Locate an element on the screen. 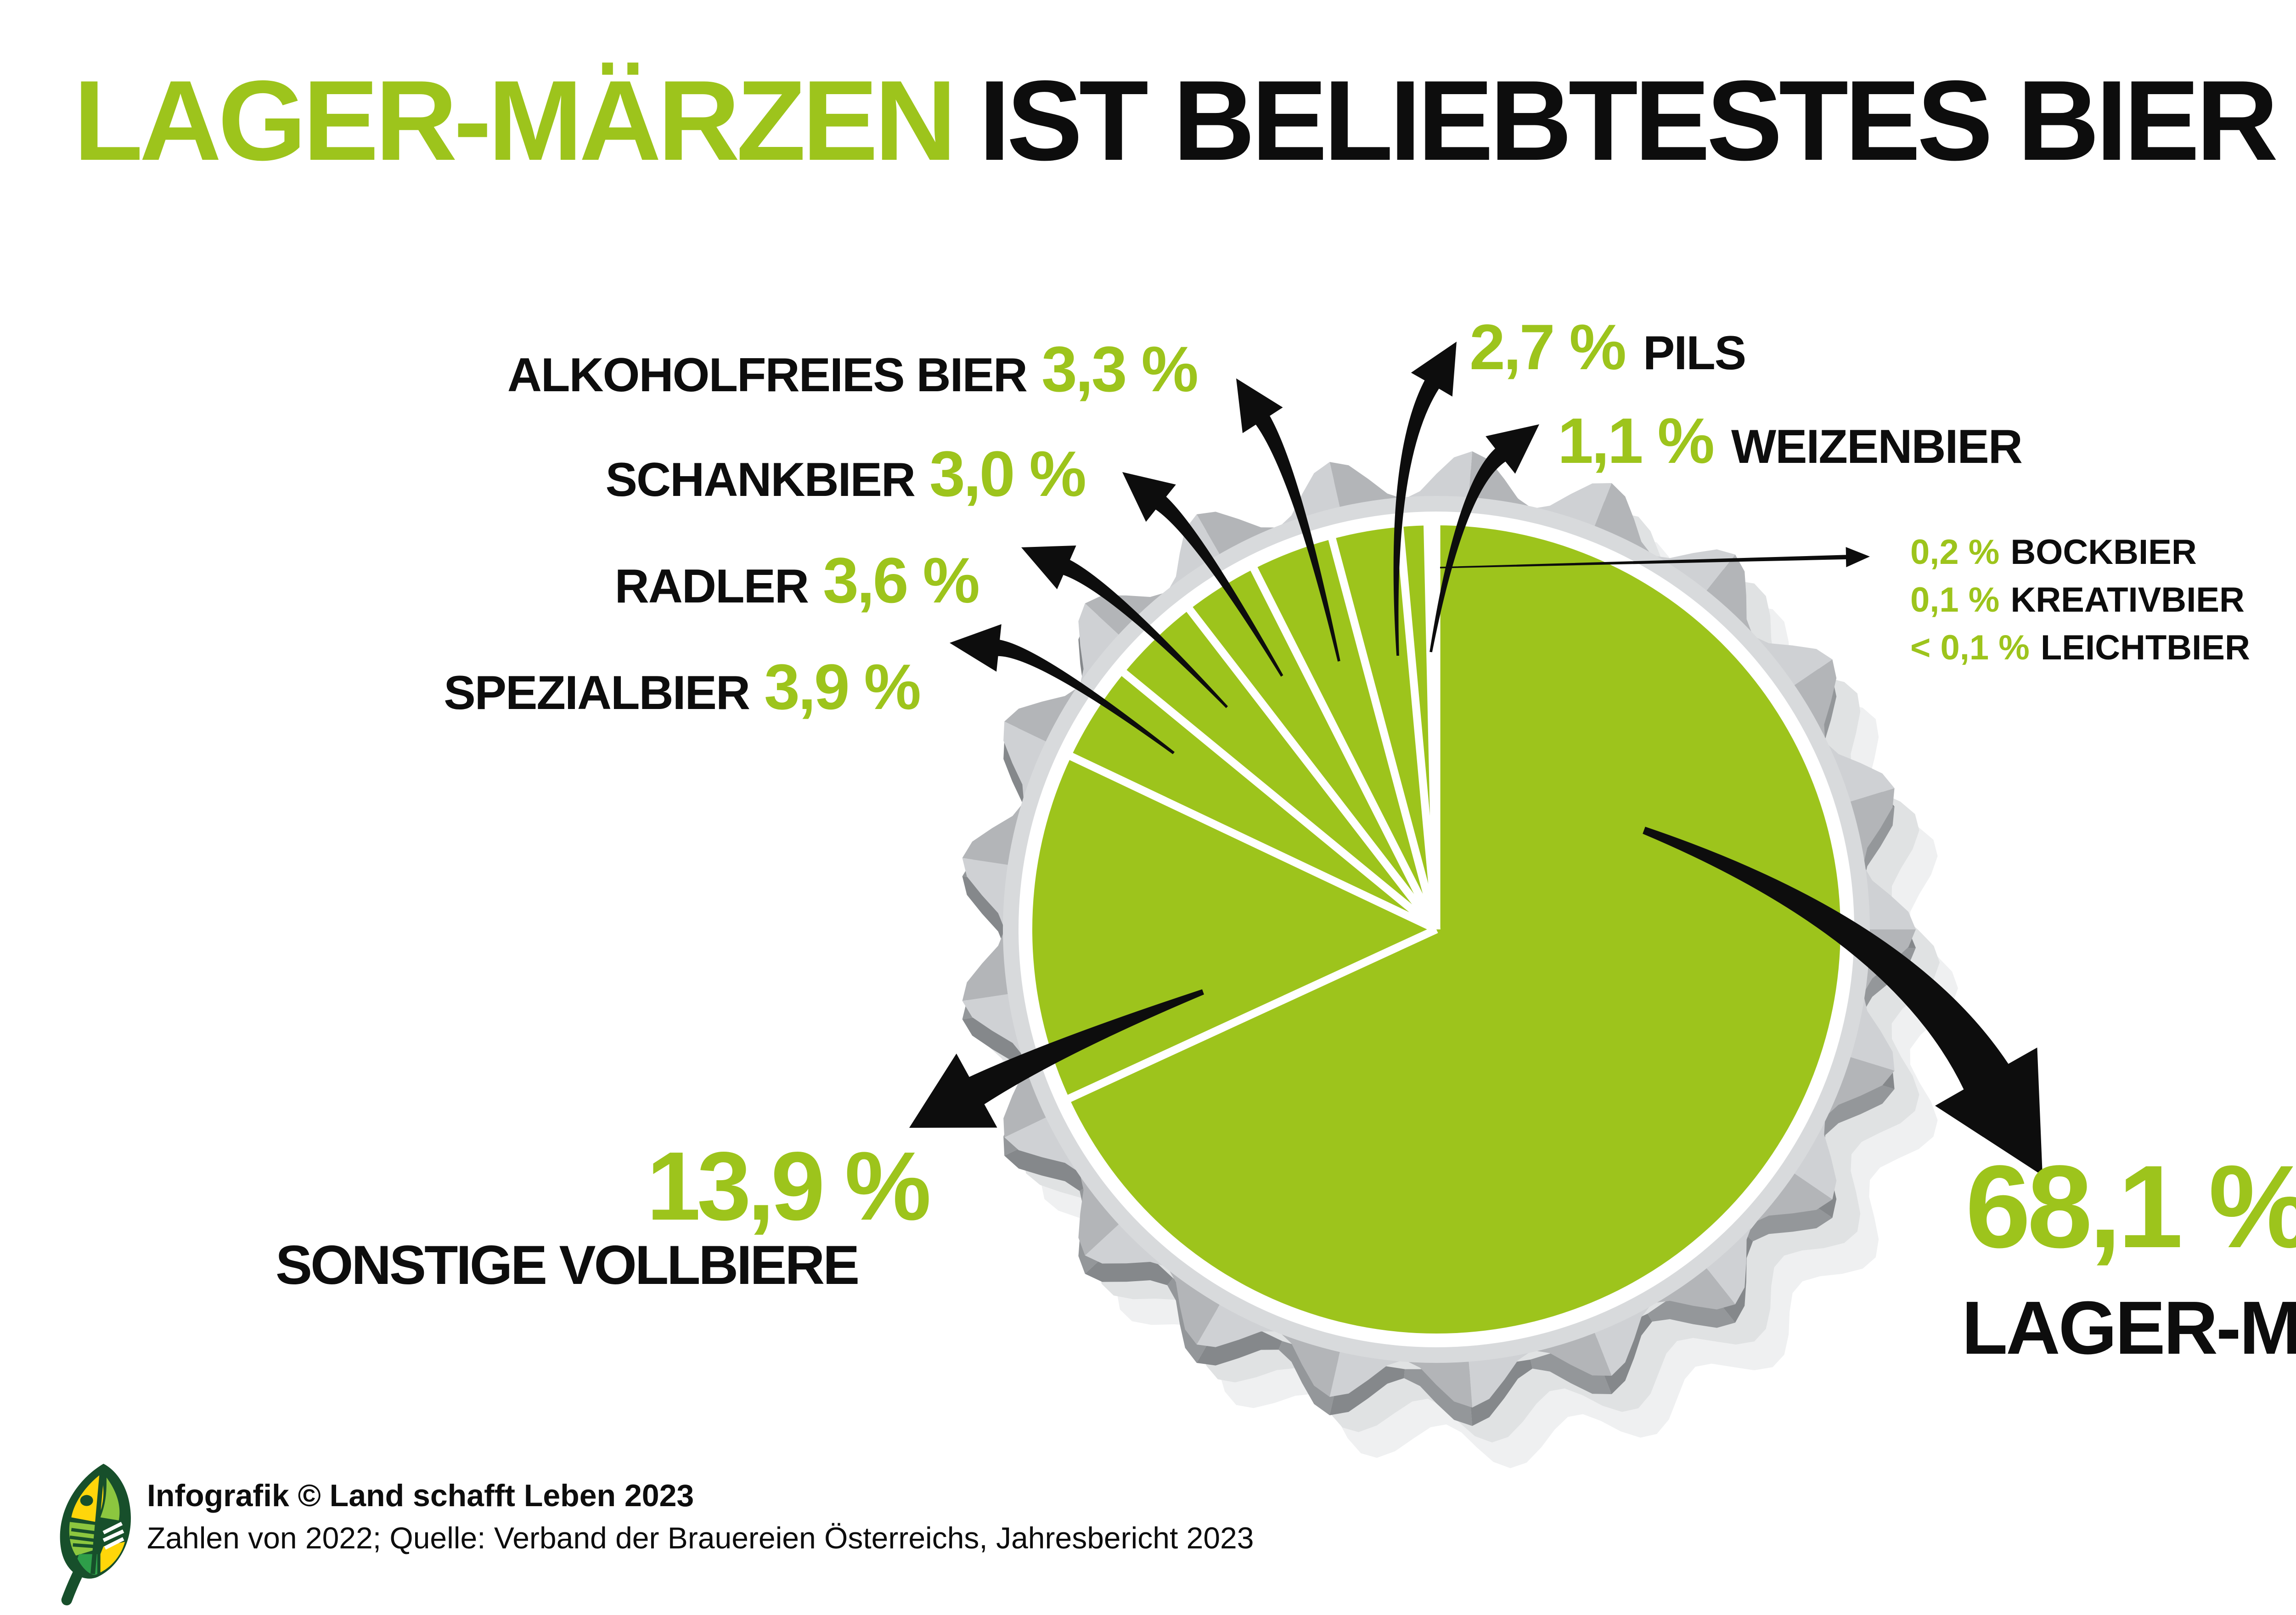 This screenshot has height=1615, width=2296. callout-radler: RADLER 3,6 % is located at coordinates (797, 583).